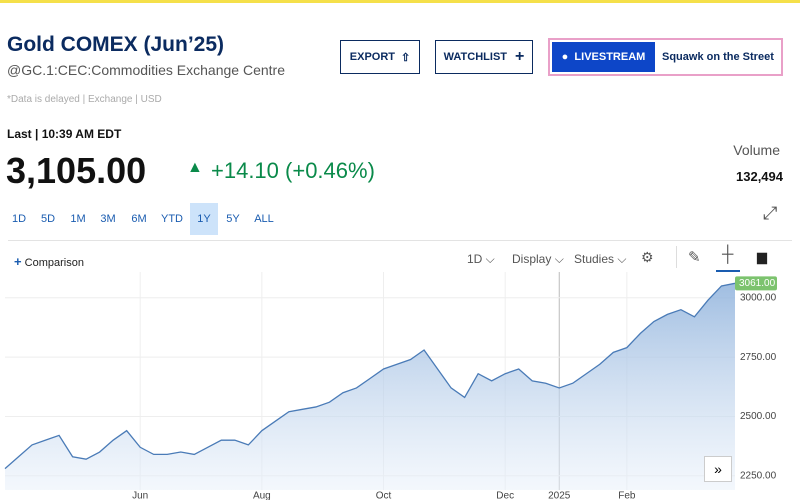 This screenshot has height=500, width=800. What do you see at coordinates (770, 213) in the screenshot?
I see `expand-icon: ⤢` at bounding box center [770, 213].